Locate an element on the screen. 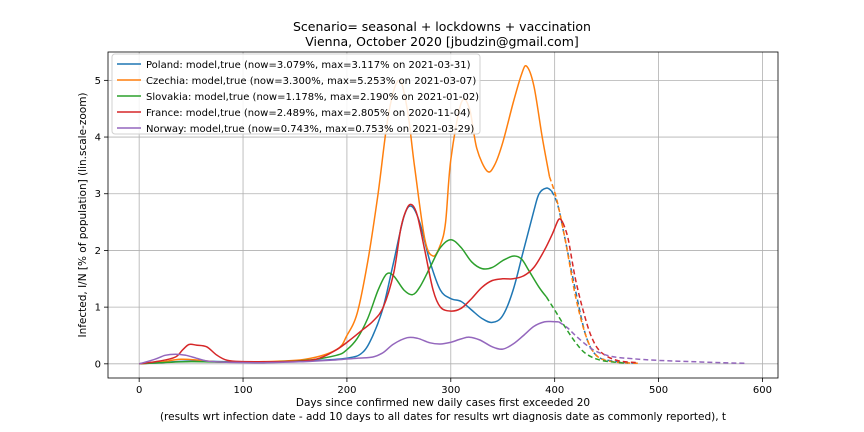 The height and width of the screenshot is (432, 864). series-line-norway-dashed is located at coordinates (652, 343).